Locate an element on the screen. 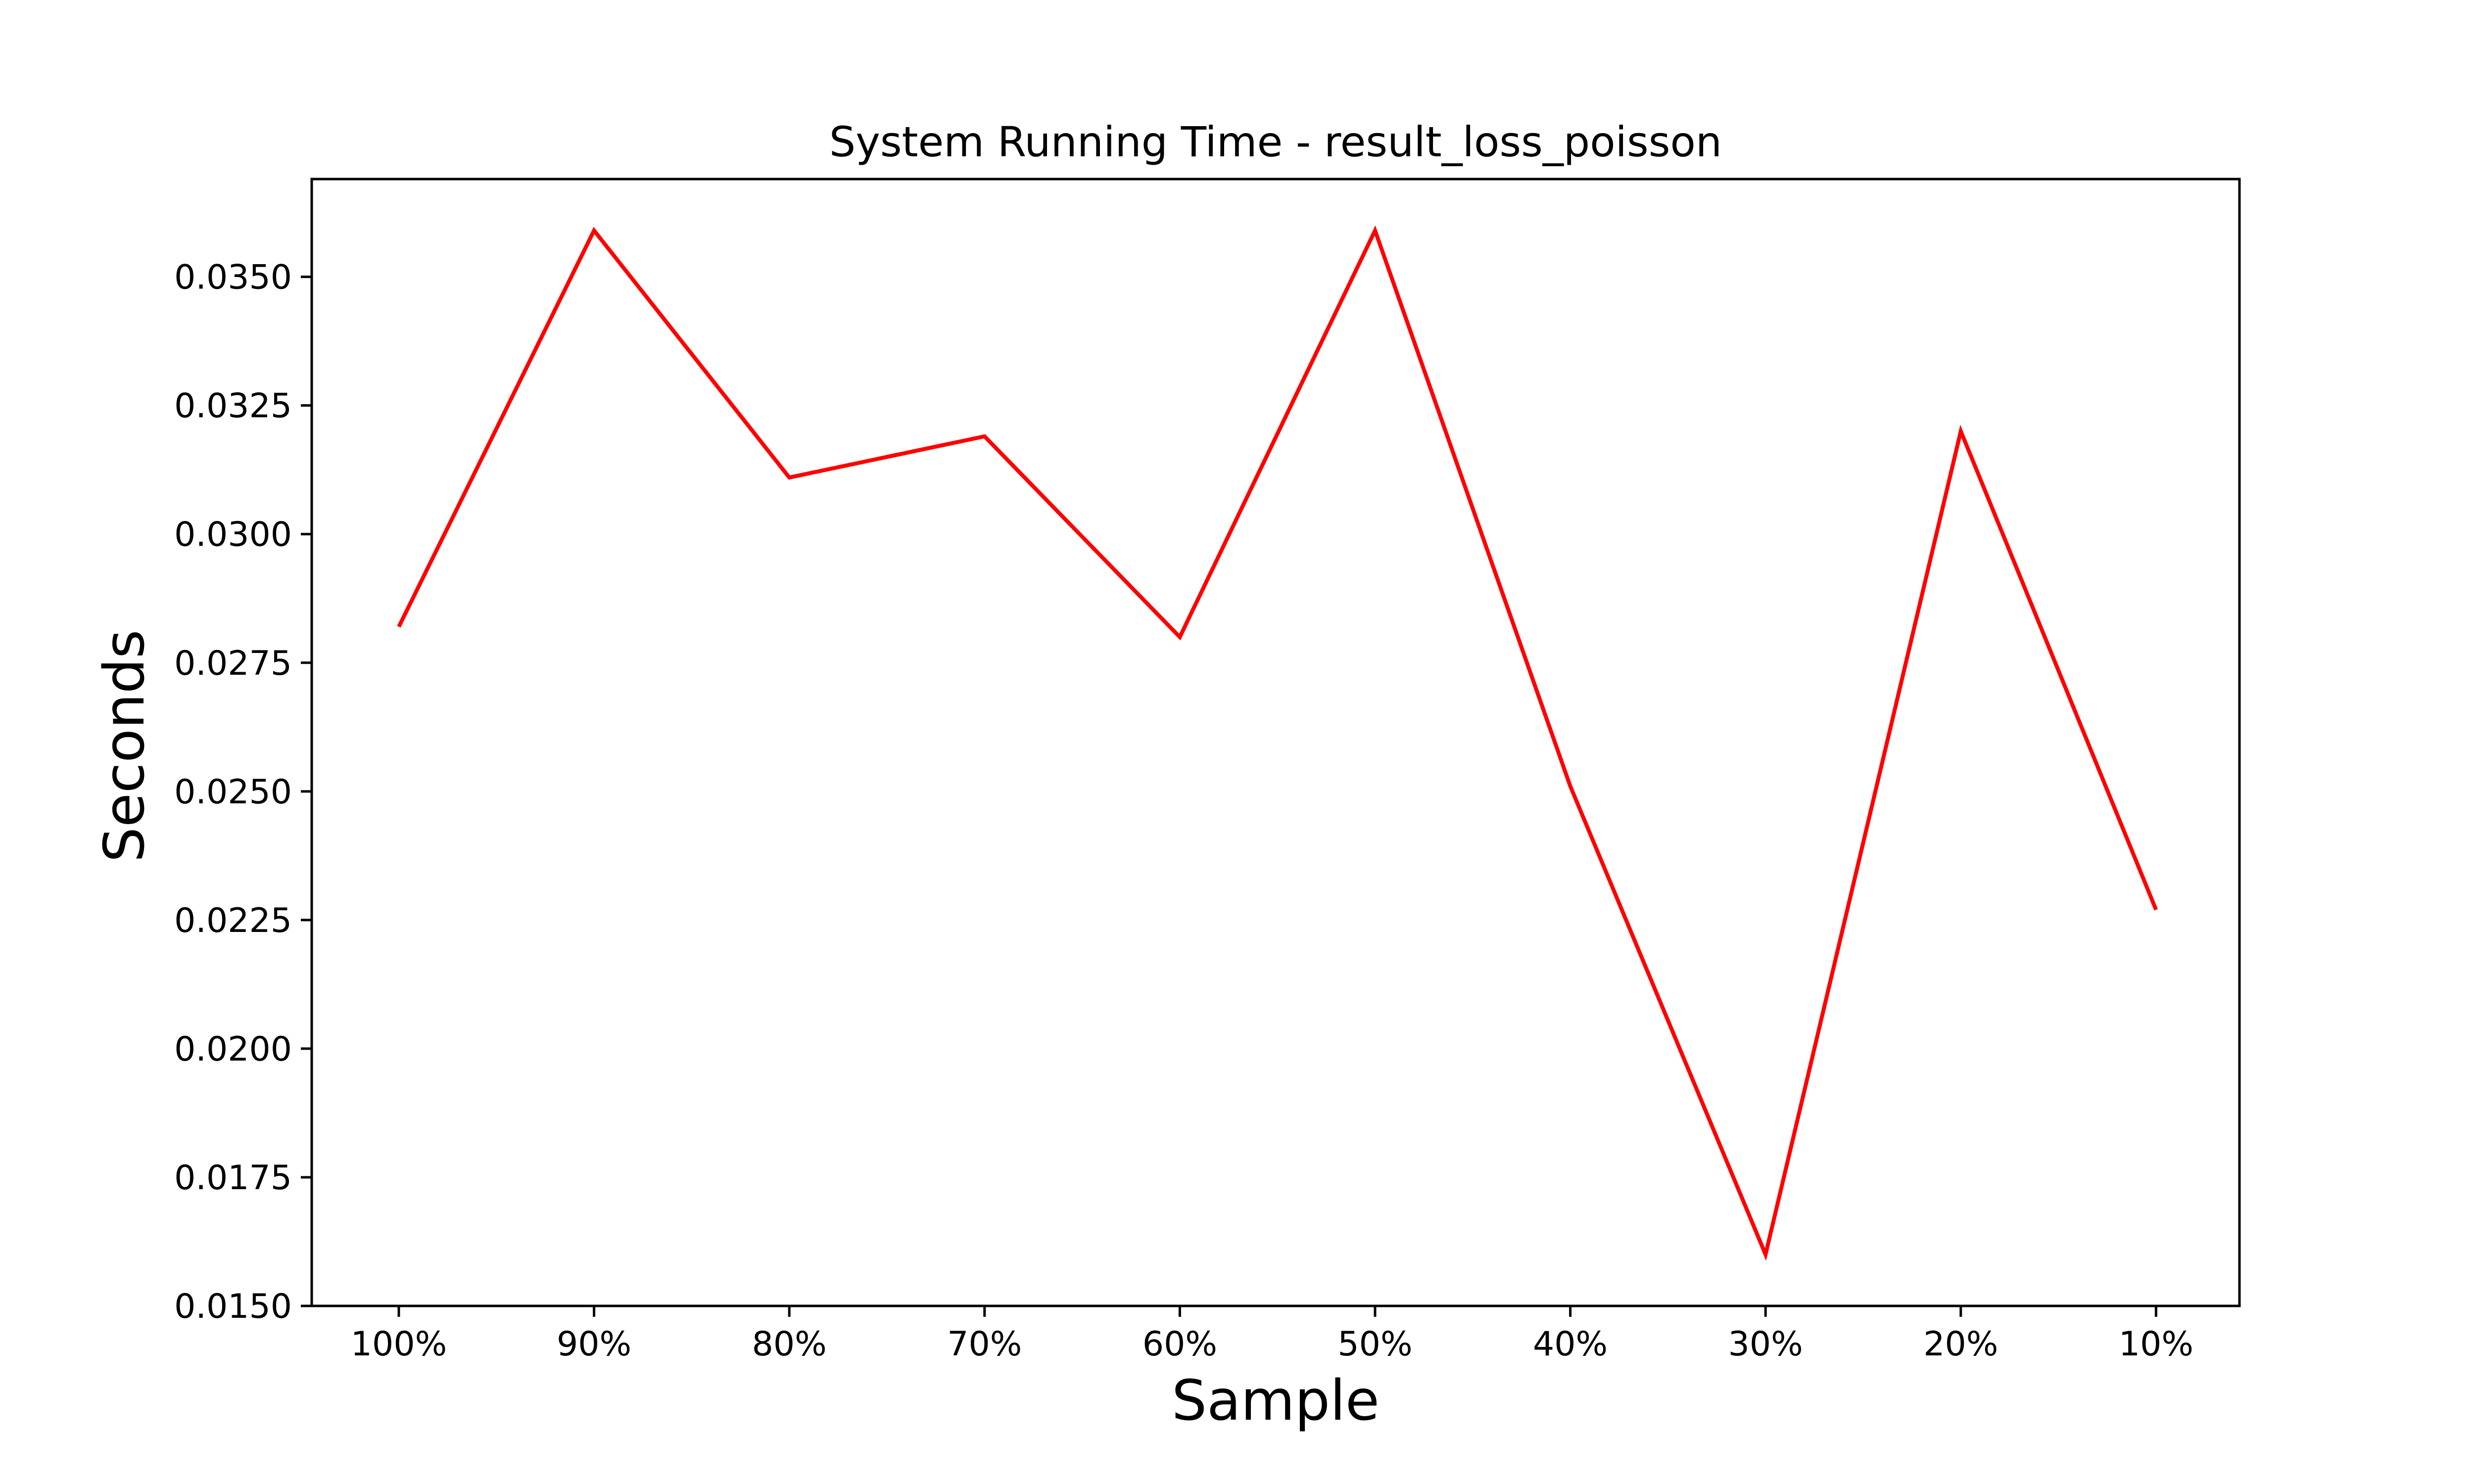  y-tick-label: 0.0175 is located at coordinates (233, 1178).